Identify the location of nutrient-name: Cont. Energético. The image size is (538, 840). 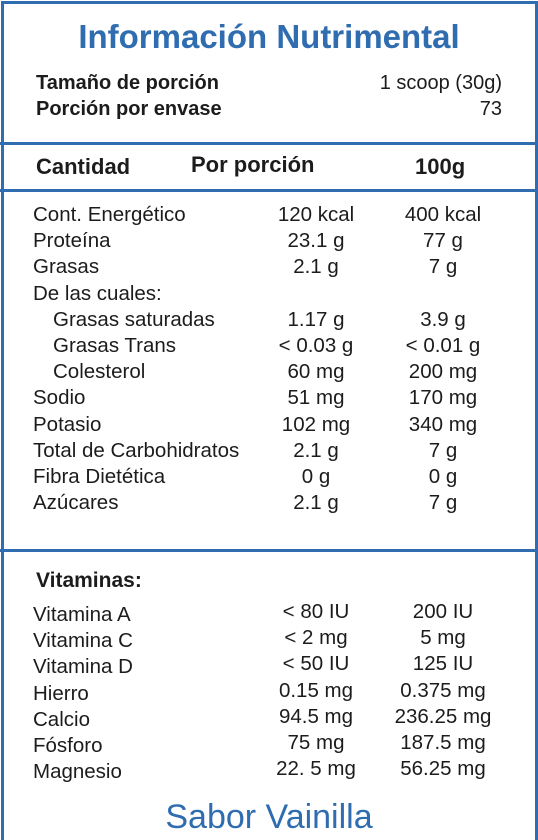
(109, 214).